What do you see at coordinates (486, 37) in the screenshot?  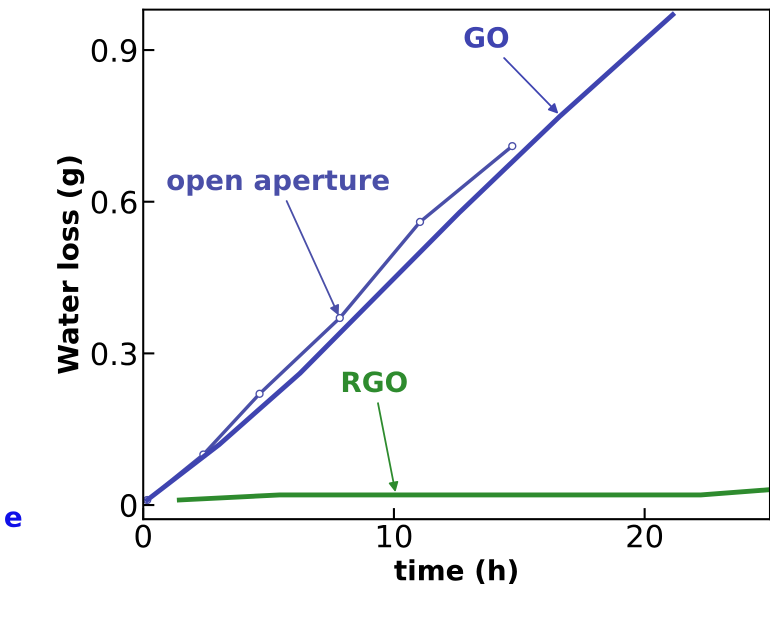 I see `text: GO` at bounding box center [486, 37].